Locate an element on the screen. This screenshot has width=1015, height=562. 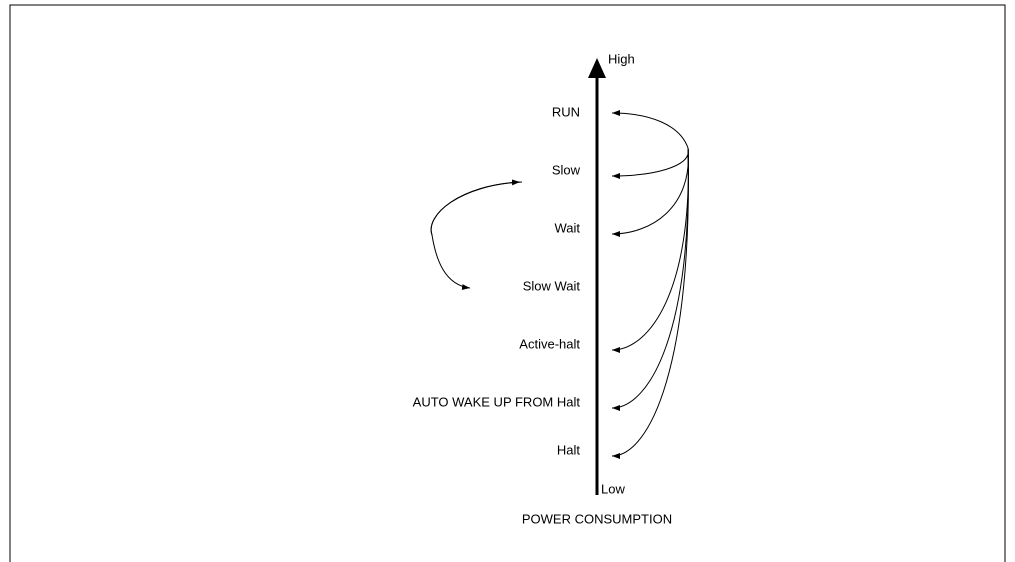
mode-label: RUN is located at coordinates (566, 111).